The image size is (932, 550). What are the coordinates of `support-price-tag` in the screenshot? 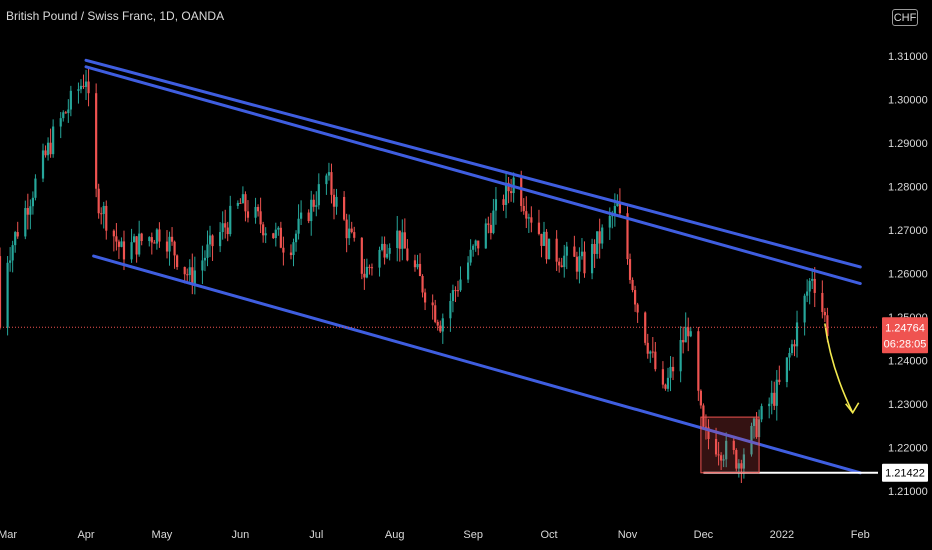 It's located at (905, 472).